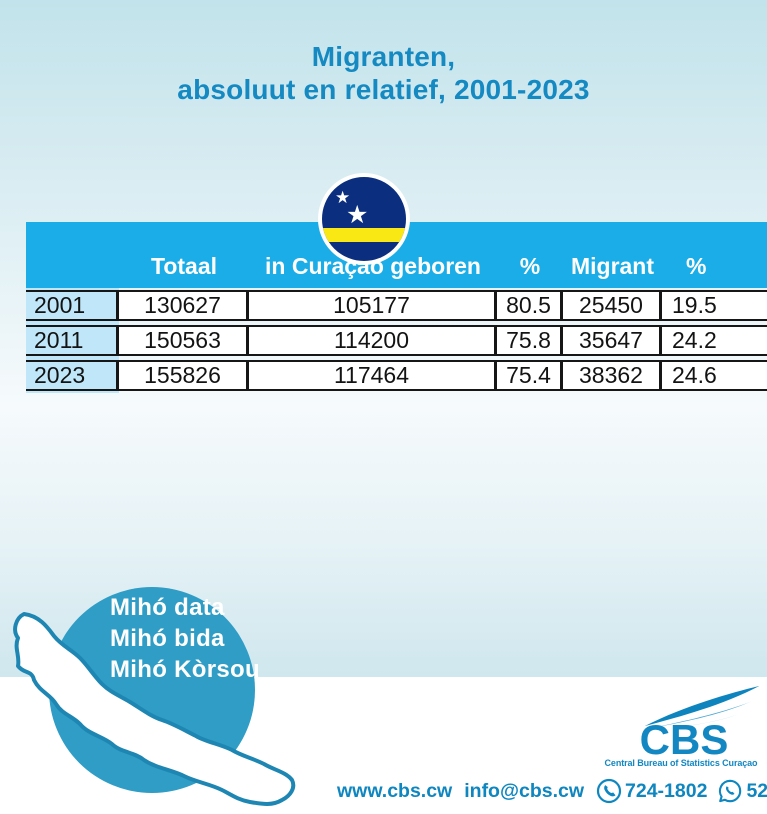 This screenshot has height=814, width=767. I want to click on cell-year: 2023, so click(72, 375).